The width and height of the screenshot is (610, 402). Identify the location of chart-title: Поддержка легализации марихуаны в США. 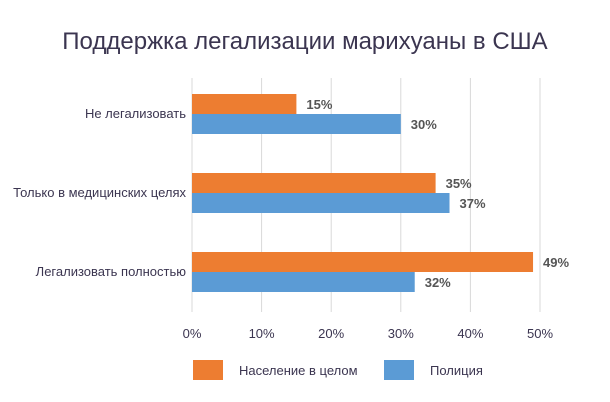
(305, 41).